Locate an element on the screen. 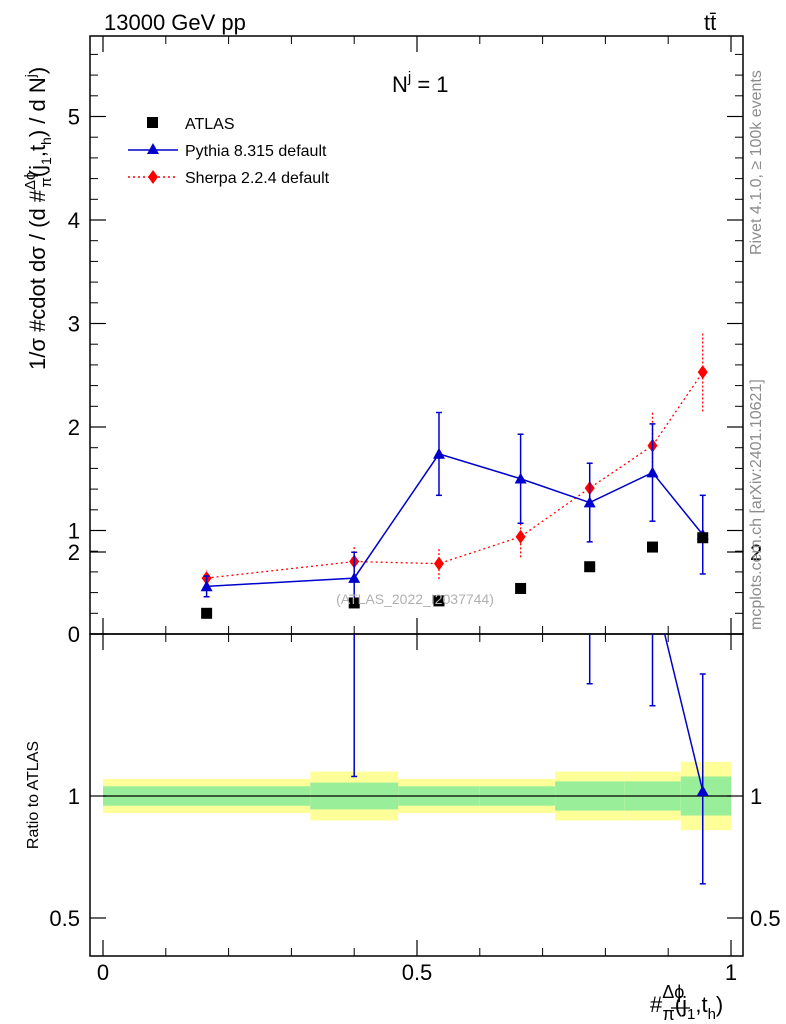 The width and height of the screenshot is (786, 1024). main-ytick-label: 5 is located at coordinates (74, 117).